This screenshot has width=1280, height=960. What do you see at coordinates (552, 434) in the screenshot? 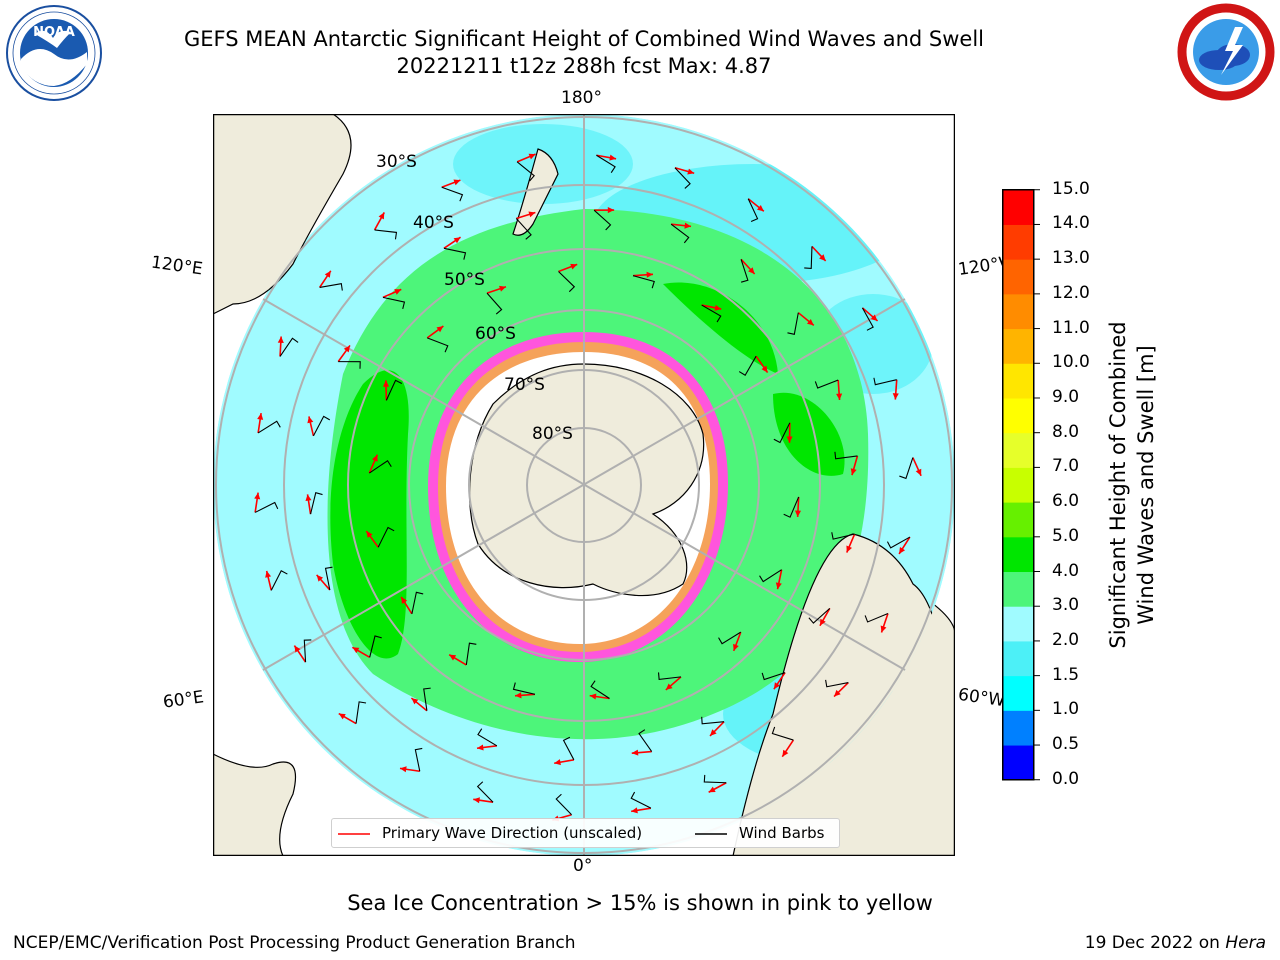
I see `lat-label-80s: 80°S` at bounding box center [552, 434].